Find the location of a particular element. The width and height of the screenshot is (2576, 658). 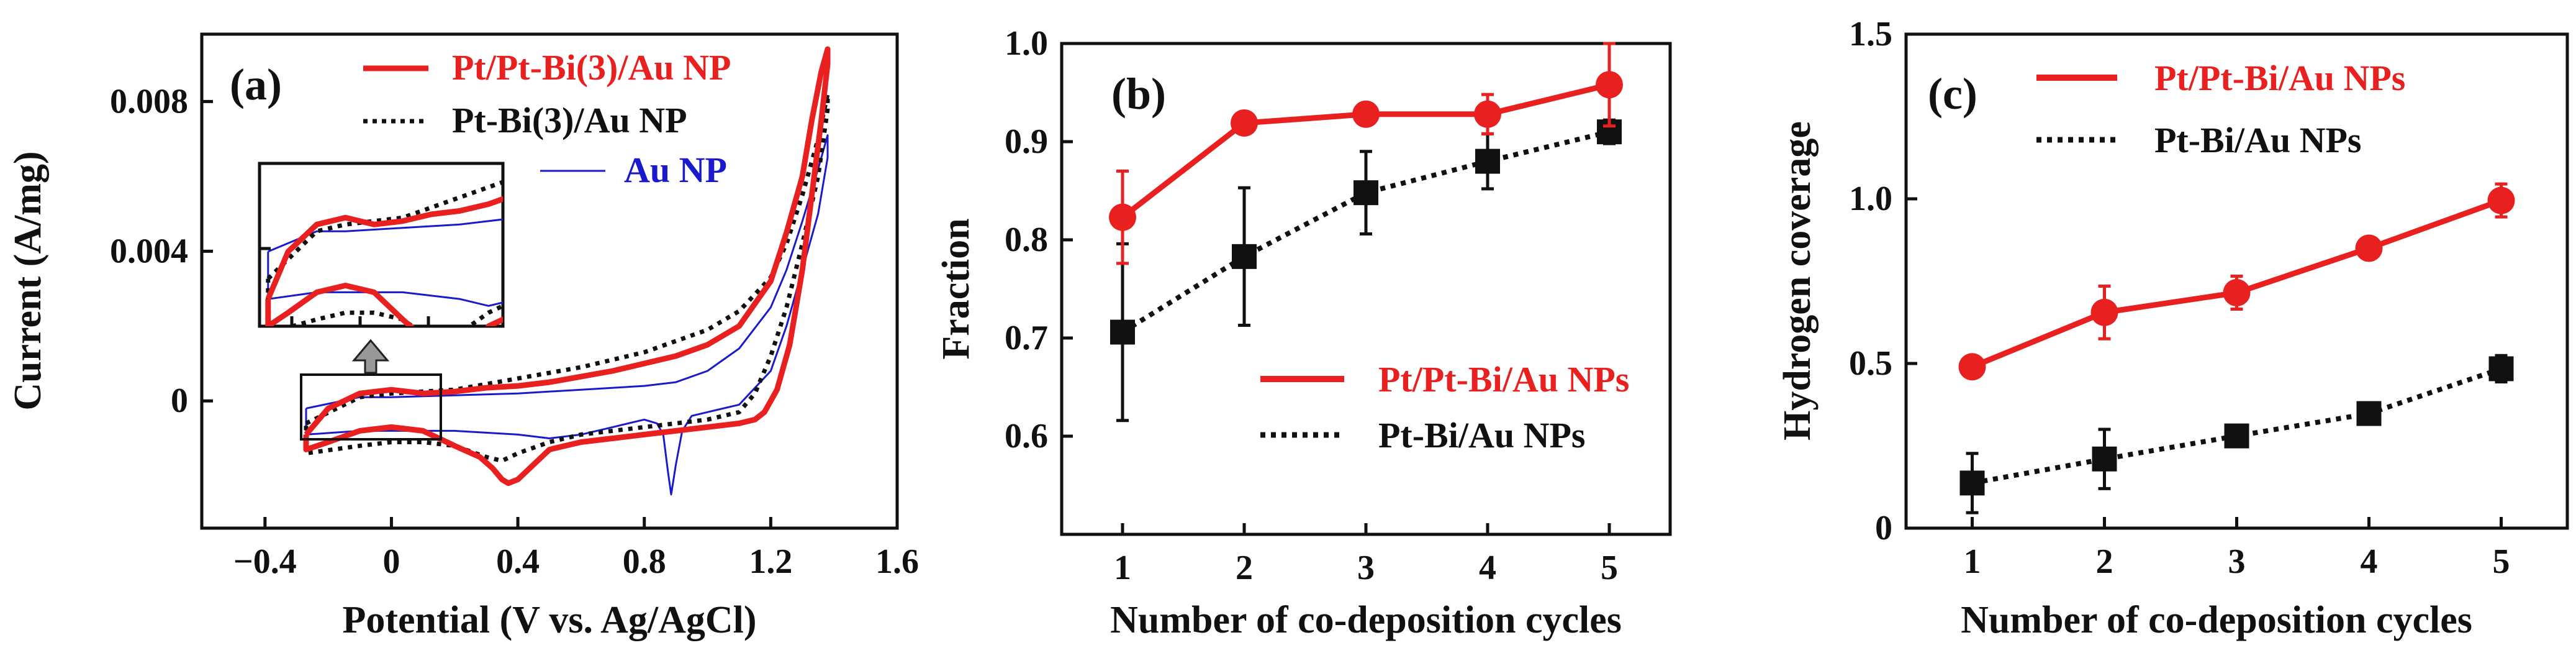

b-x-tick-label: 5 is located at coordinates (1609, 568).